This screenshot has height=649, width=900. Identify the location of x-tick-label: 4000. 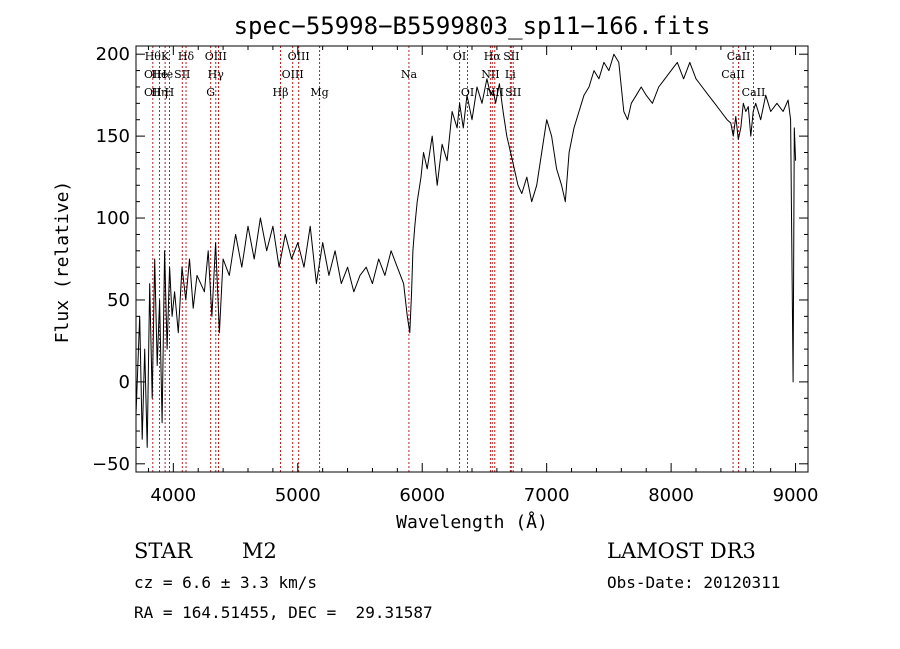
(173, 495).